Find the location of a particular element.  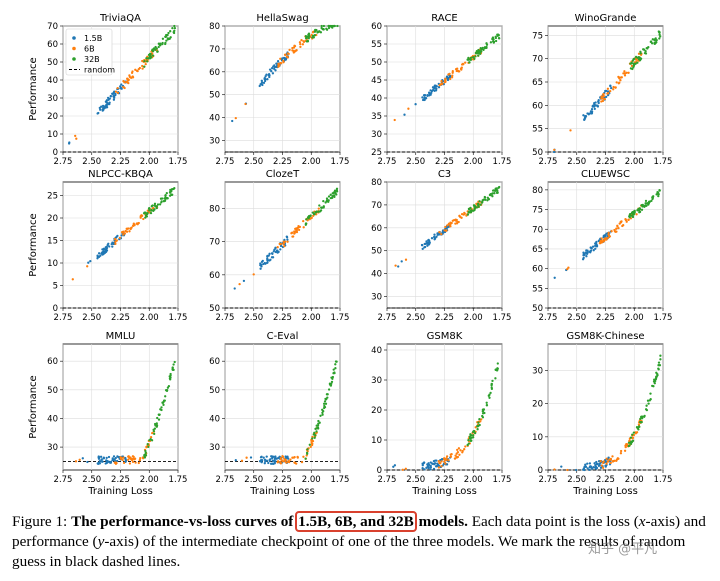

x-tick-label: 2.50 is located at coordinates (91, 480).